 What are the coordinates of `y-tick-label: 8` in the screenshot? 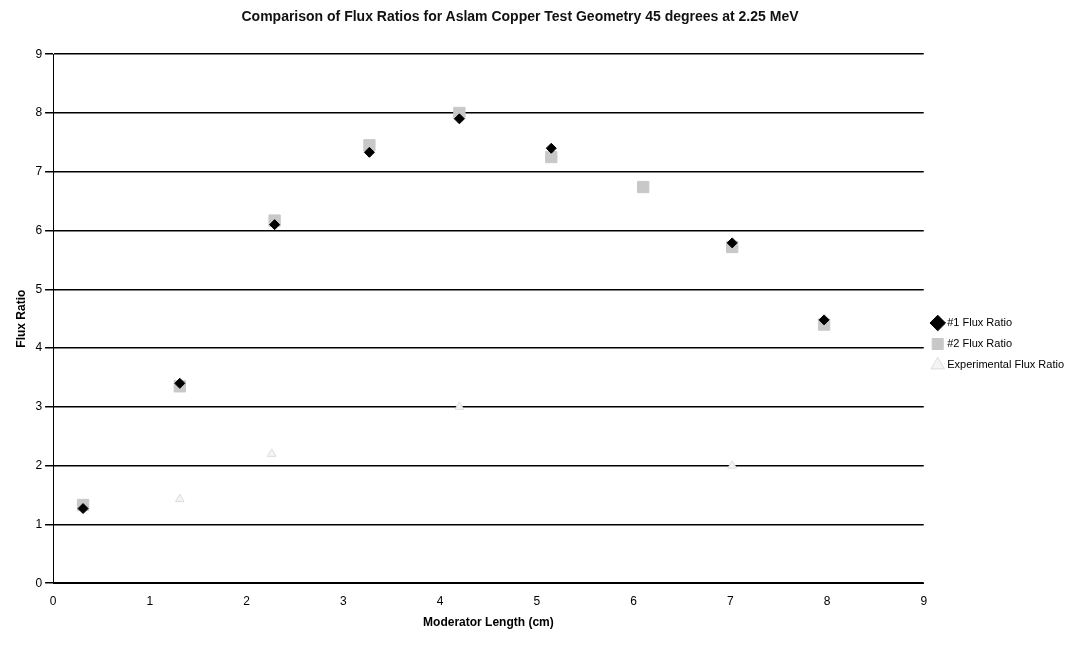 It's located at (39, 112).